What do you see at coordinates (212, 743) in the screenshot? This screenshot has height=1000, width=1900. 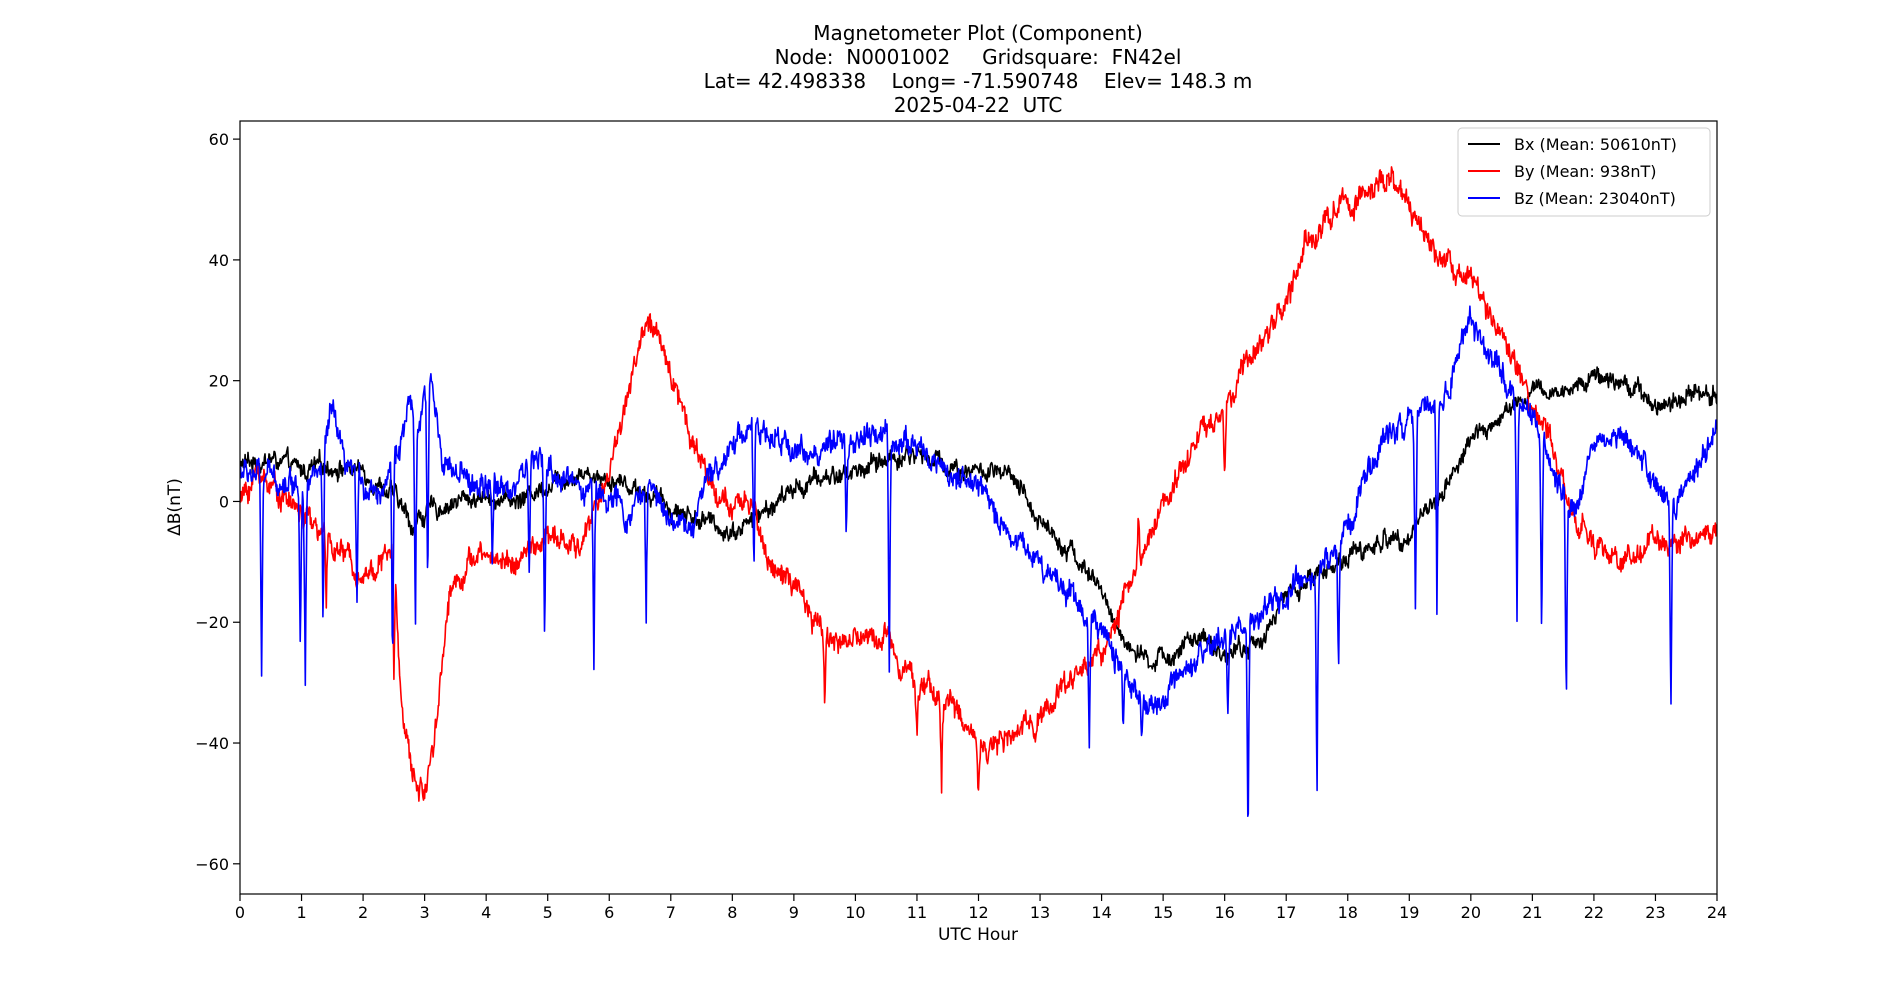 I see `y-tick-label: −40` at bounding box center [212, 743].